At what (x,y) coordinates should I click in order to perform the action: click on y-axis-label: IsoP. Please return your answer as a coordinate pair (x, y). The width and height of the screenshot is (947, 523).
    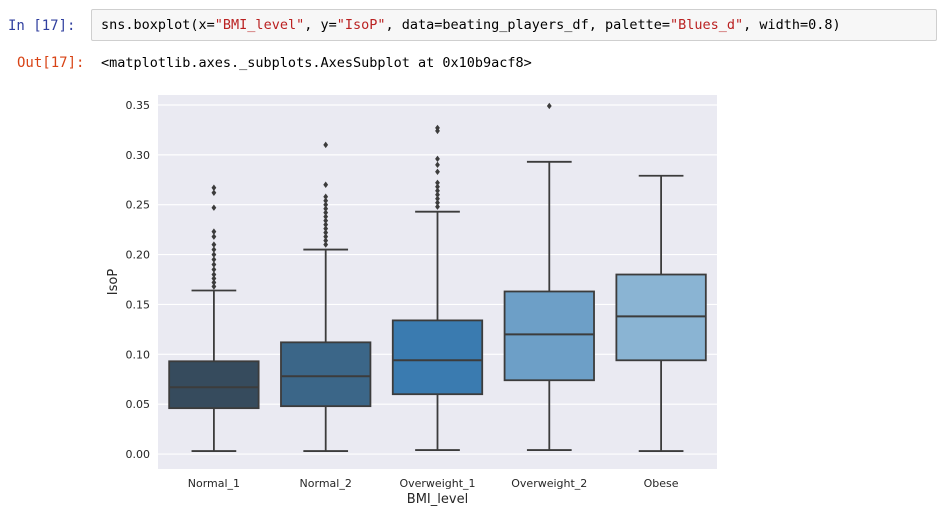
    Looking at the image, I should click on (113, 282).